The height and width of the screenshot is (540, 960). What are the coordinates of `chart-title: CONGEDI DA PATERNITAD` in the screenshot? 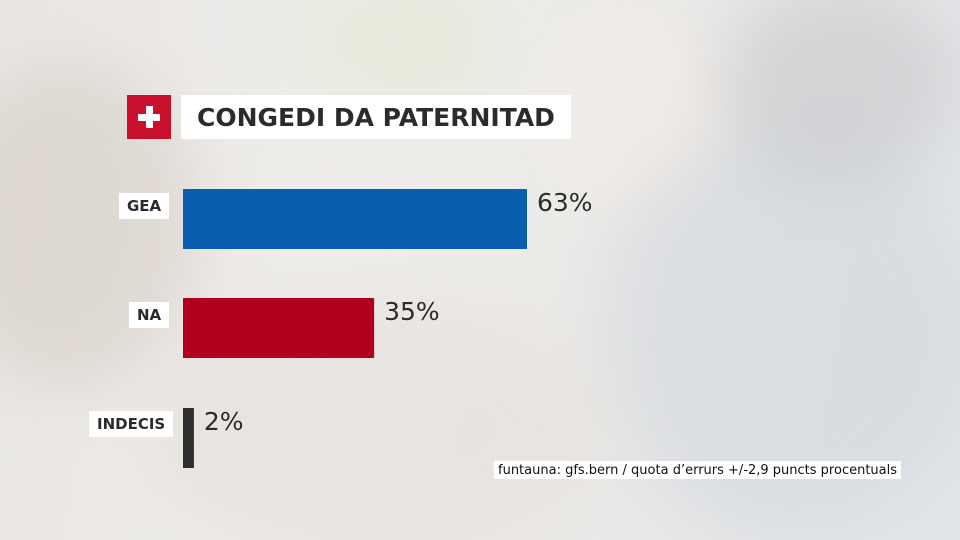 It's located at (376, 117).